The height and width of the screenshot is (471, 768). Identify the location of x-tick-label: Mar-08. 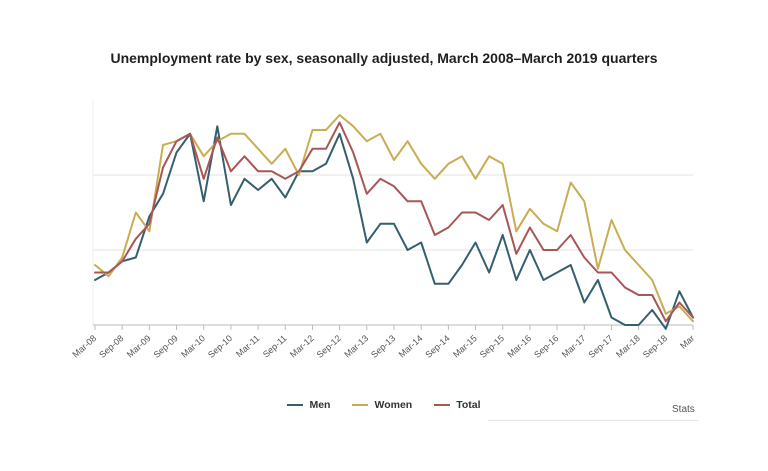
(84, 346).